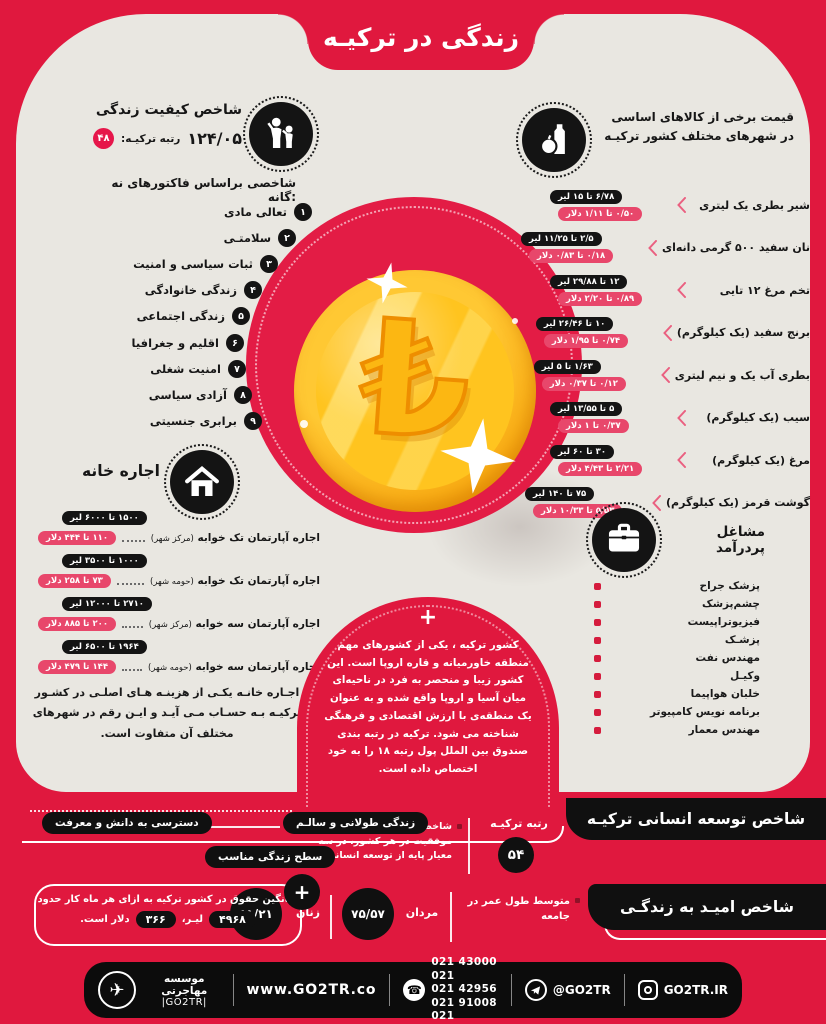 The width and height of the screenshot is (826, 1024). What do you see at coordinates (187, 395) in the screenshot?
I see `factor-label: آزادی سیاسی` at bounding box center [187, 395].